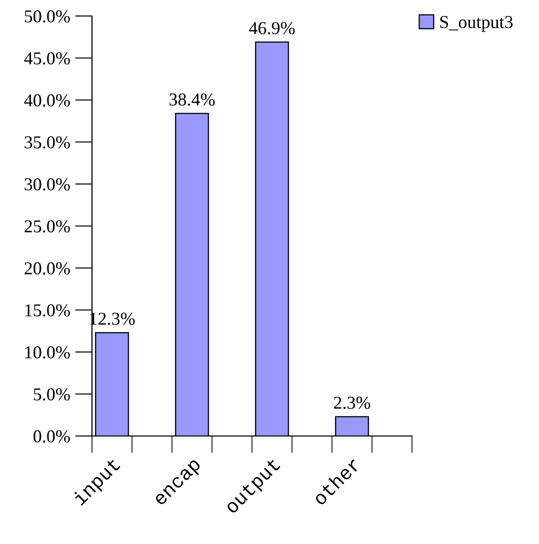 Image resolution: width=539 pixels, height=544 pixels. Describe the element at coordinates (47, 352) in the screenshot. I see `y-tick-label: 10.0%` at that location.